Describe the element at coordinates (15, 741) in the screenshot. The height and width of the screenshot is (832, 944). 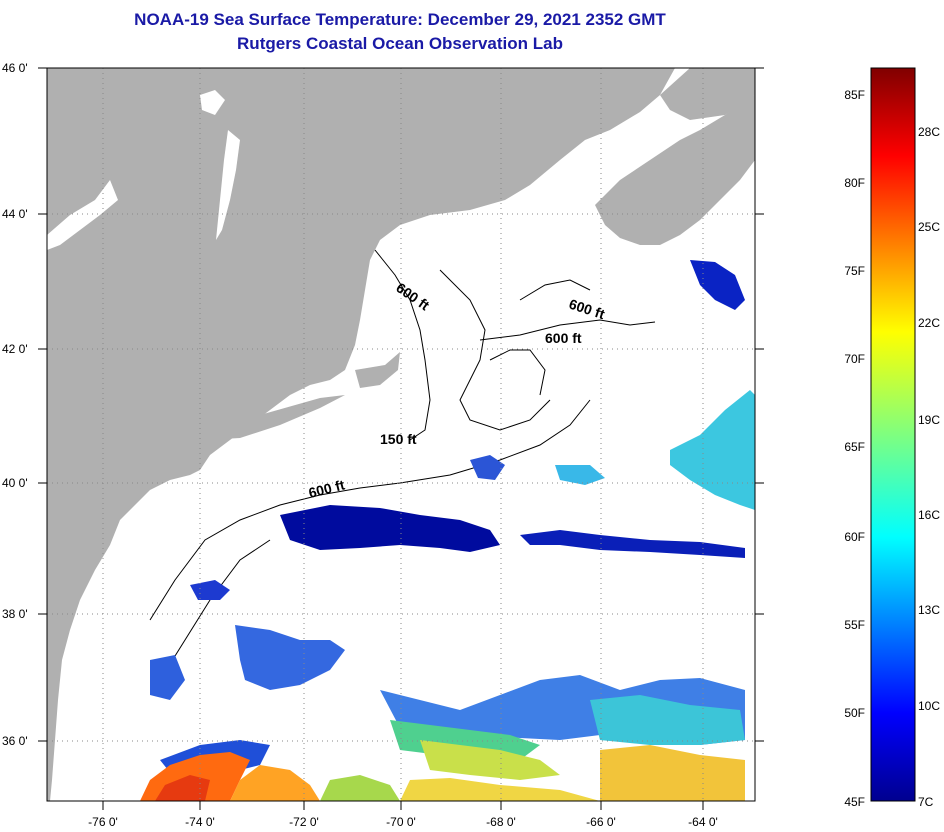
I see `lat-label: 36 0'` at that location.